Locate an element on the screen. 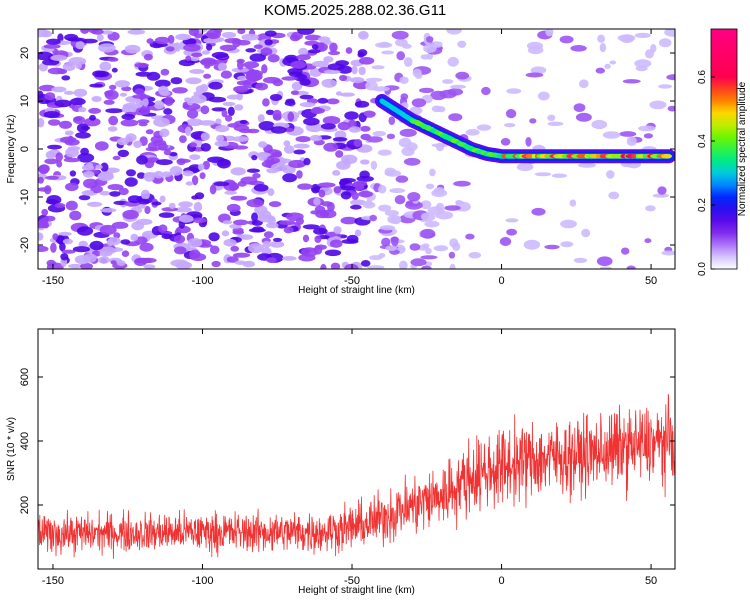 The width and height of the screenshot is (750, 600). x-tick-label: -150 is located at coordinates (53, 281).